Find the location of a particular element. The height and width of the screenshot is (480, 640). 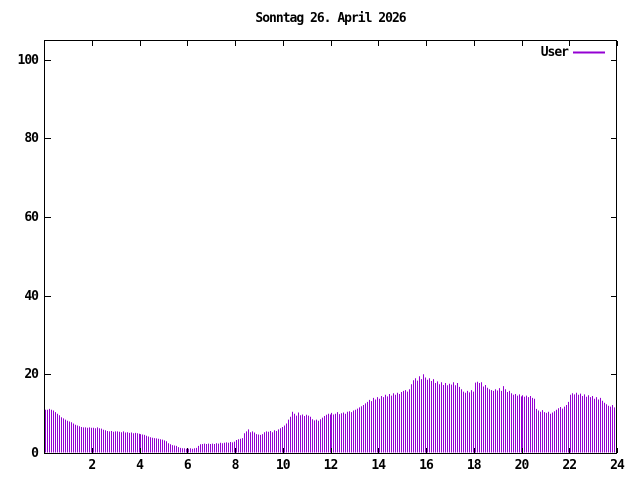

x-tick-label: 18 is located at coordinates (474, 465).